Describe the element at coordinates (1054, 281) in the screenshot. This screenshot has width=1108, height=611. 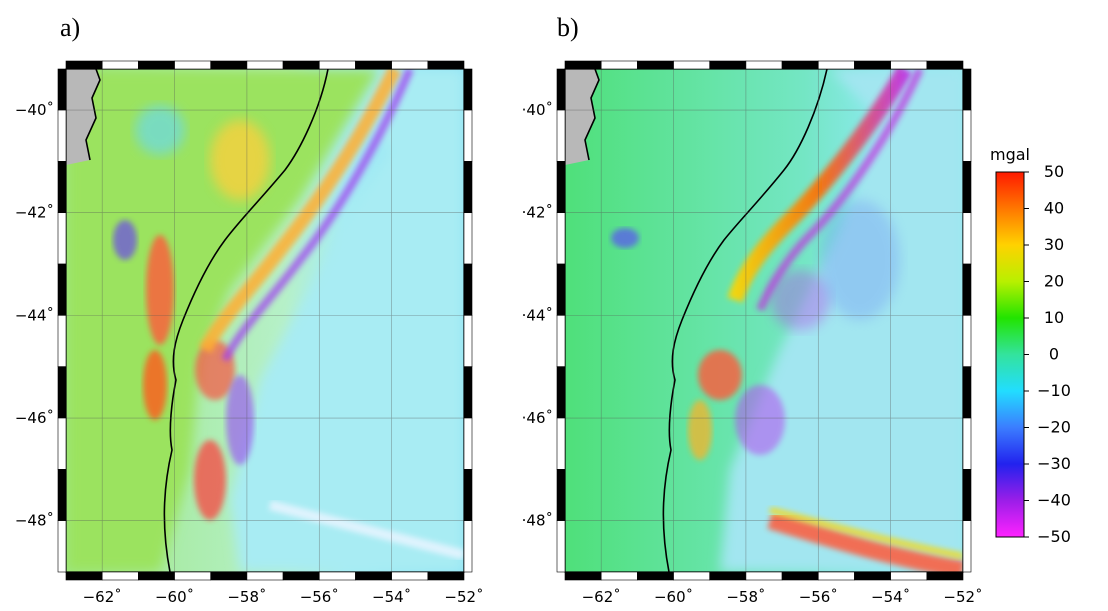
I see `colorbar-tick-label: 20` at that location.